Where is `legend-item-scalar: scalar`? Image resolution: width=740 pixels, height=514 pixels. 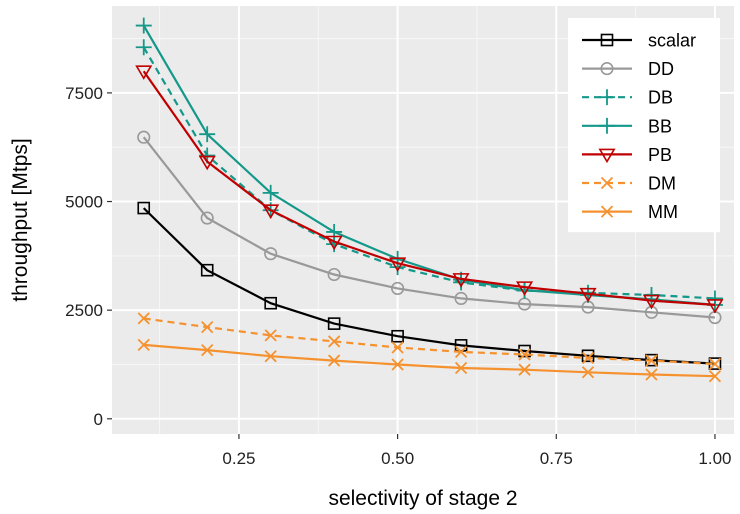
legend-item-scalar: scalar is located at coordinates (639, 41).